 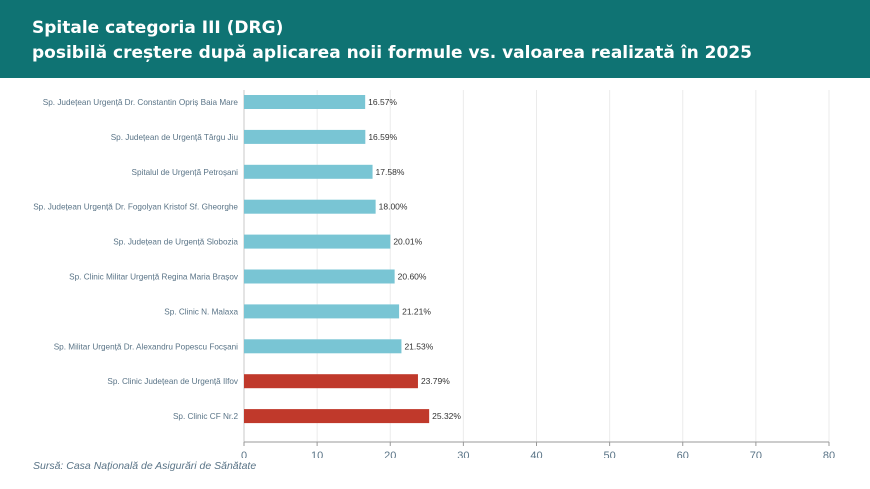 What do you see at coordinates (390, 454) in the screenshot?
I see `x-tick-label: 20` at bounding box center [390, 454].